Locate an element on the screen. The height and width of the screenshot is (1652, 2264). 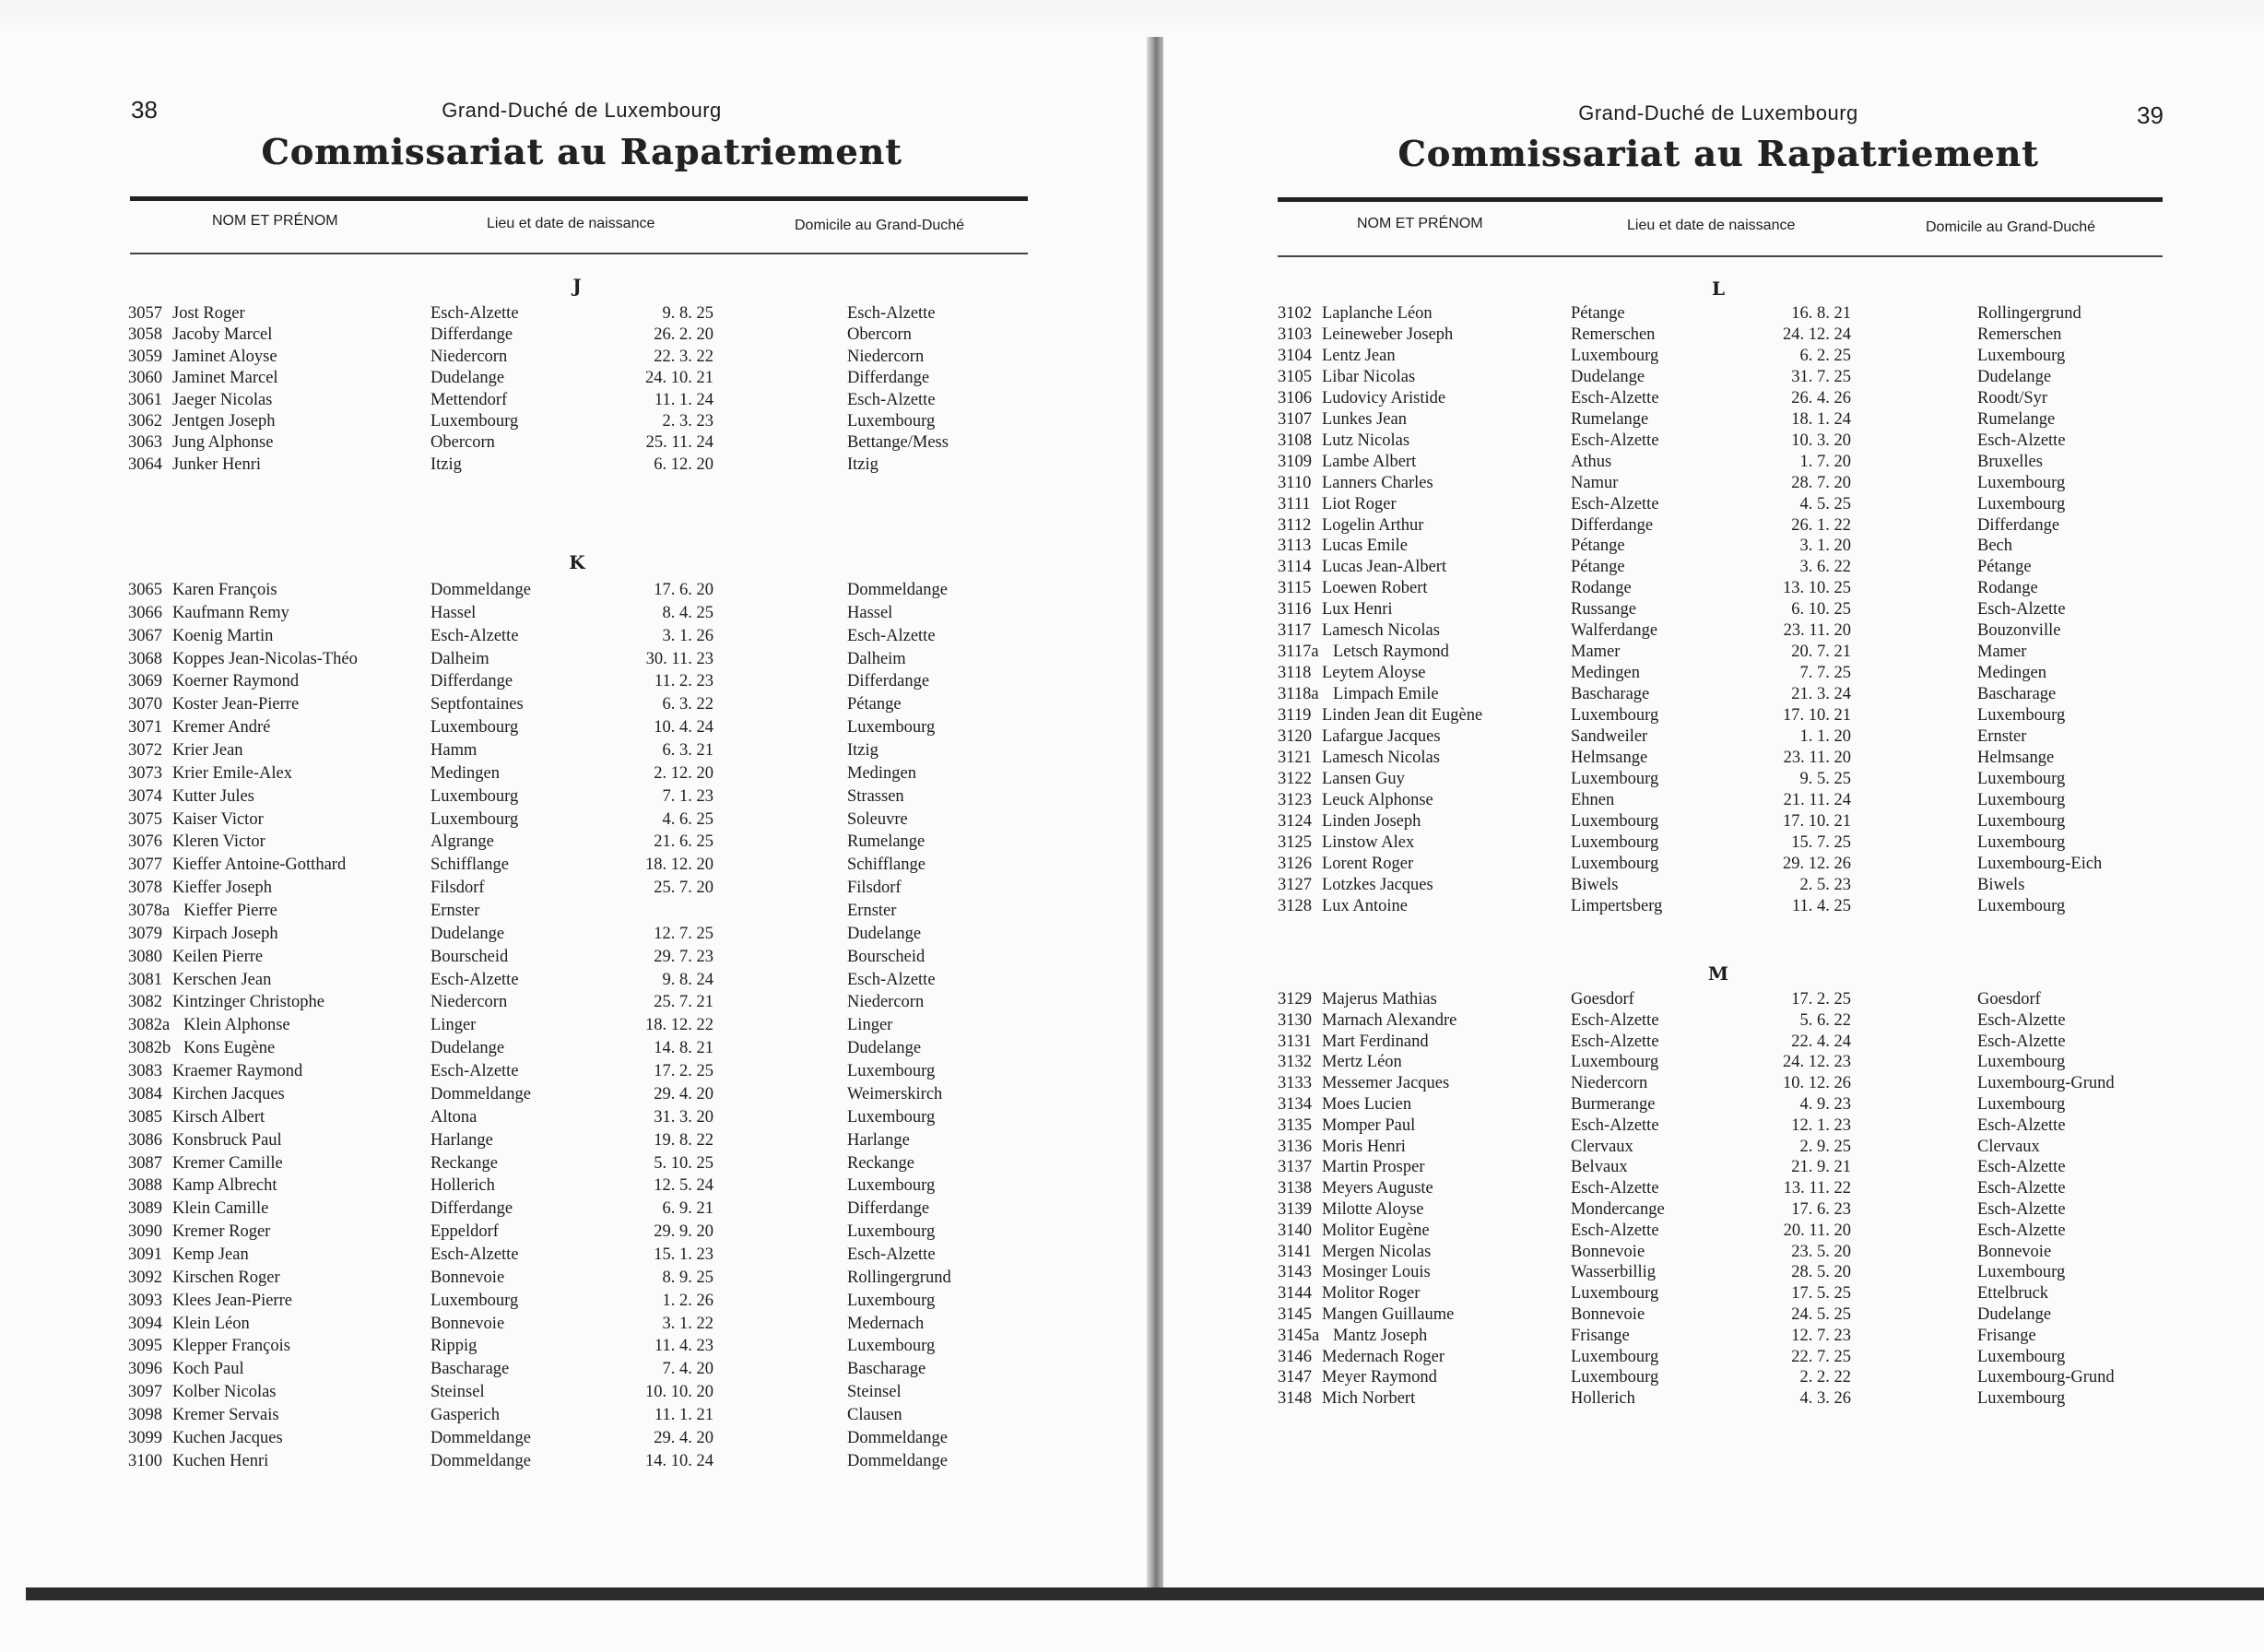
domicile: Pétange is located at coordinates (874, 704).